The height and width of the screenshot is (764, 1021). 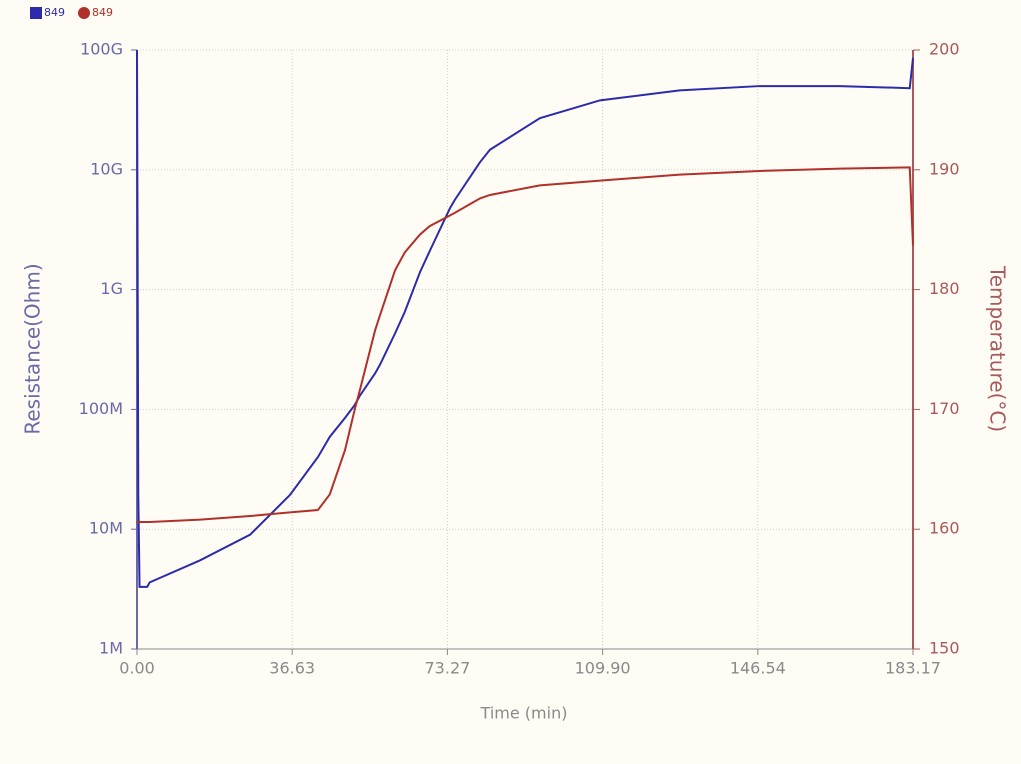 I want to click on y-tick-label: 10G, so click(x=106, y=168).